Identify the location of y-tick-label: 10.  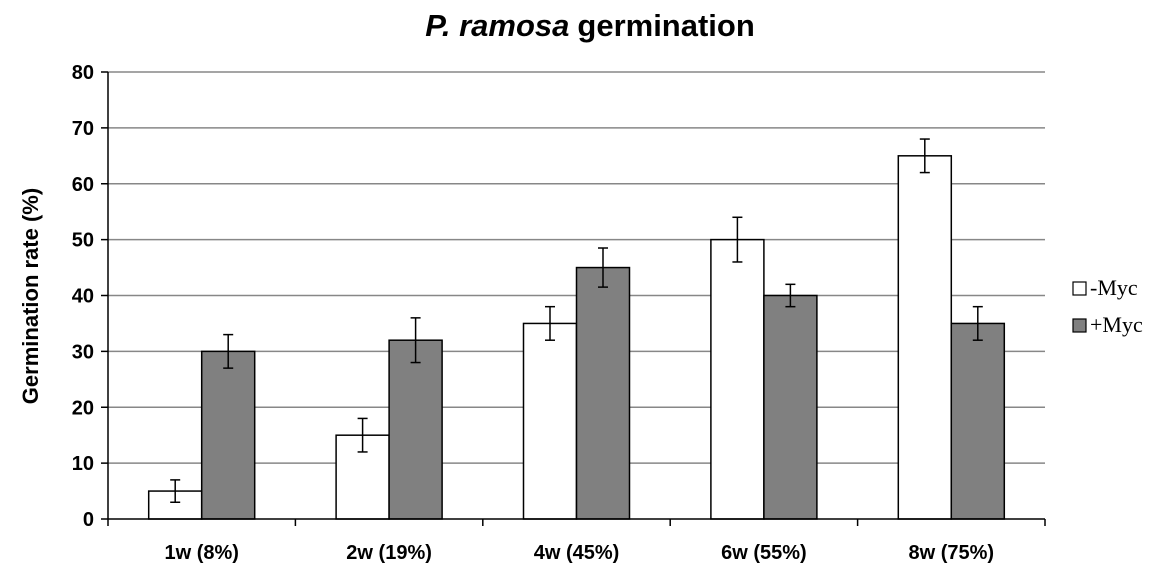
(83, 464).